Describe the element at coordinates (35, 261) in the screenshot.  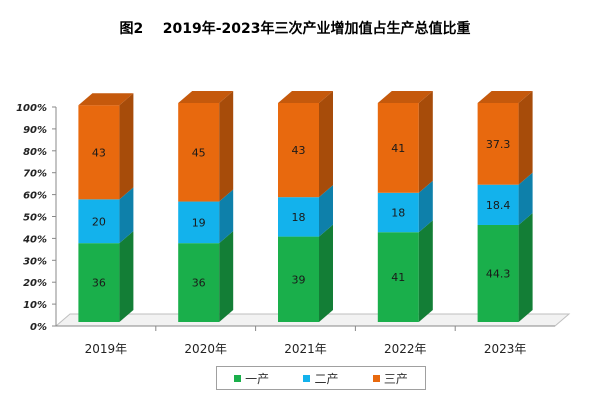
I see `y-tick-label: 30%` at that location.